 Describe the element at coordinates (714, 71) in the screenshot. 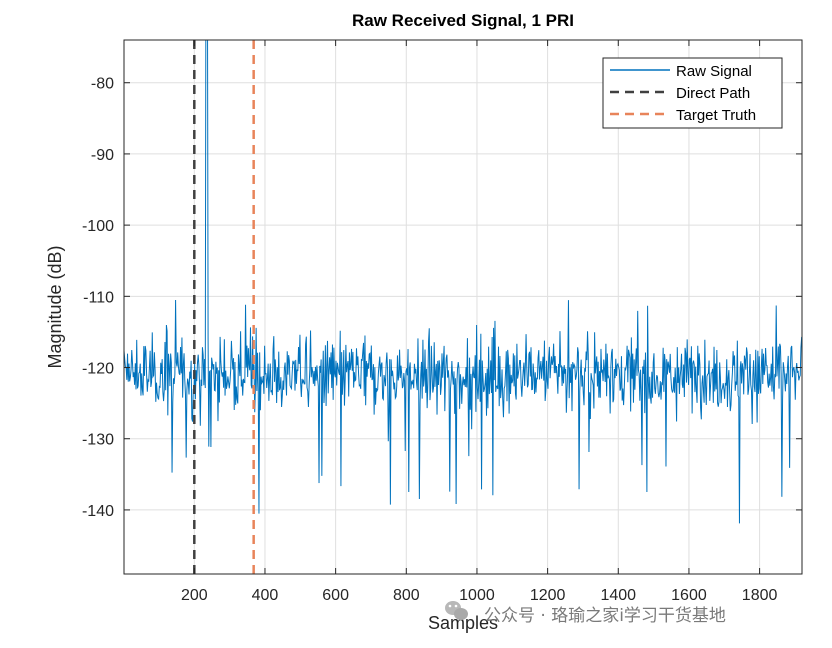

I see `legend-label-raw-signal: Raw Signal` at that location.